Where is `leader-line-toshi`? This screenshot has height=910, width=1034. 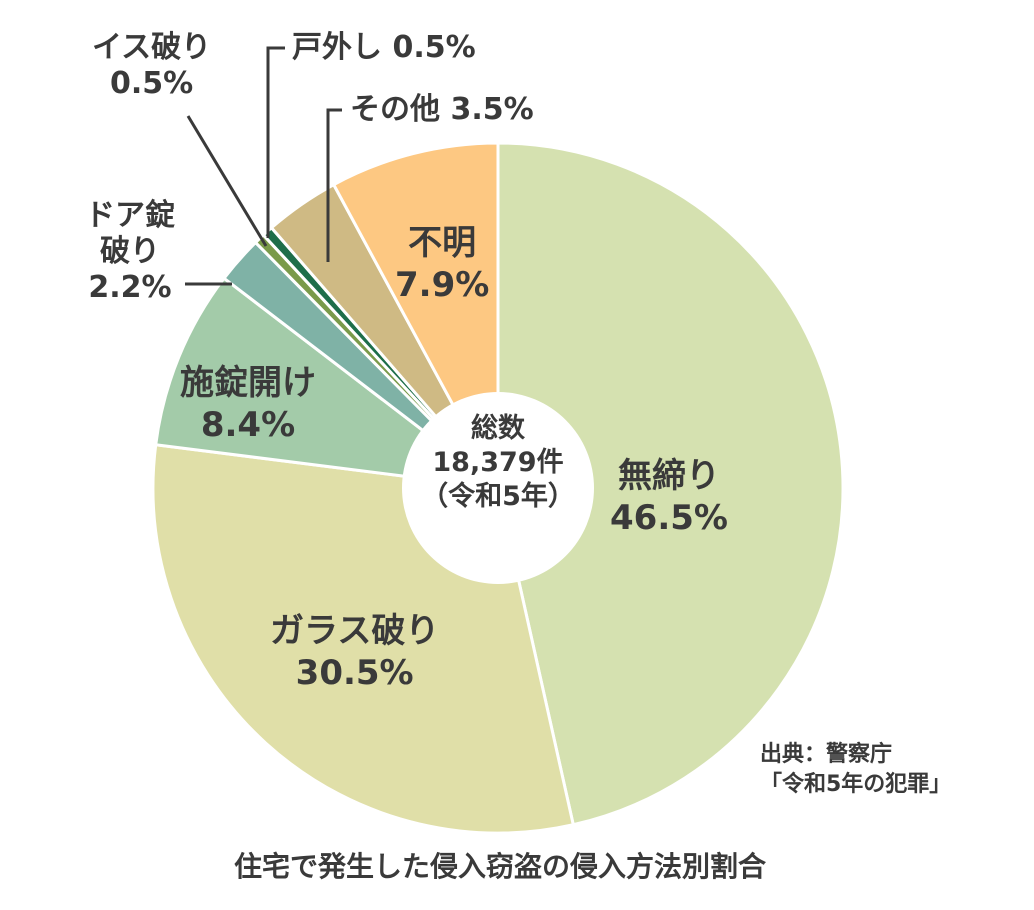 leader-line-toshi is located at coordinates (275, 142).